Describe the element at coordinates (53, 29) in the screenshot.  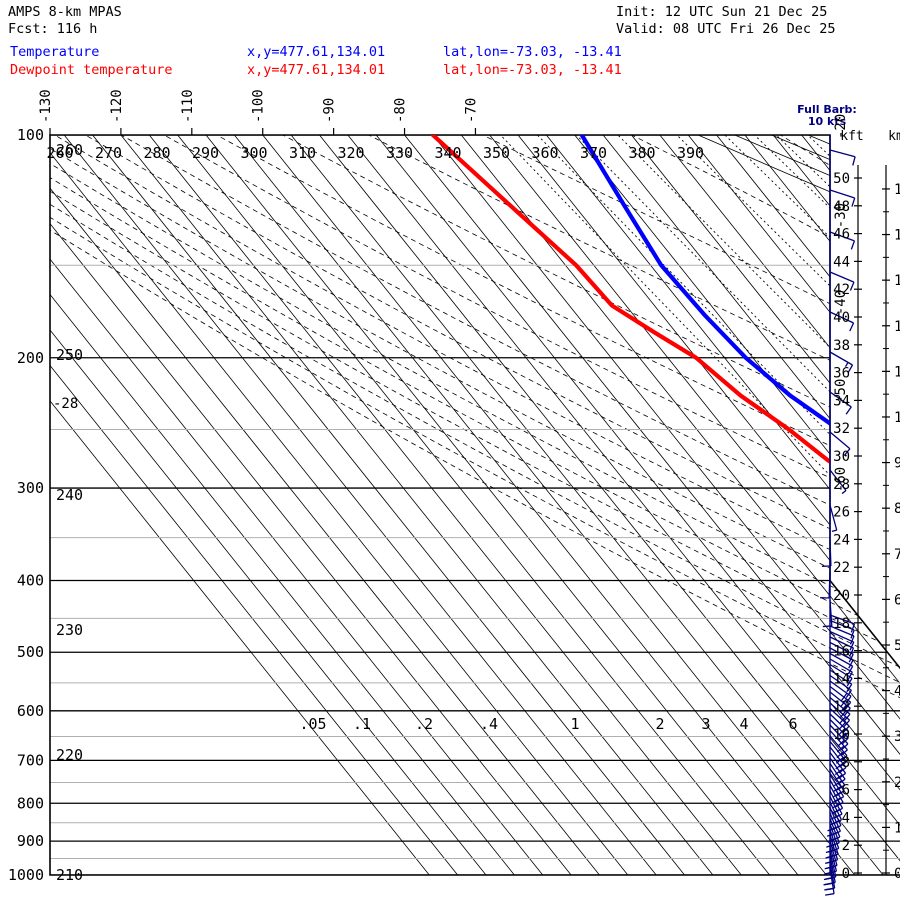
I see `forecast-hour: Fcst: 116 h` at that location.